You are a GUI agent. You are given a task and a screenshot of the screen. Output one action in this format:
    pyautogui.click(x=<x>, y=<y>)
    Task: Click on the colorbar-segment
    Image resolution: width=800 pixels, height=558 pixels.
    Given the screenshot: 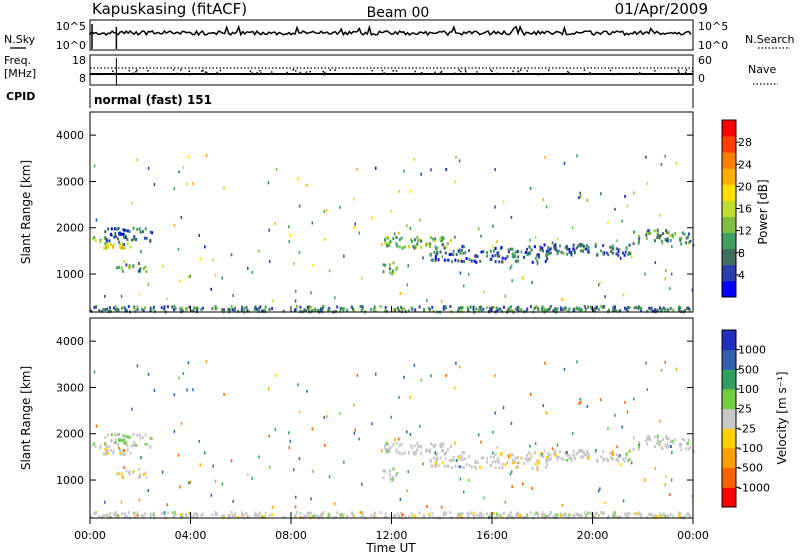 What is the action you would take?
    pyautogui.click(x=729, y=144)
    